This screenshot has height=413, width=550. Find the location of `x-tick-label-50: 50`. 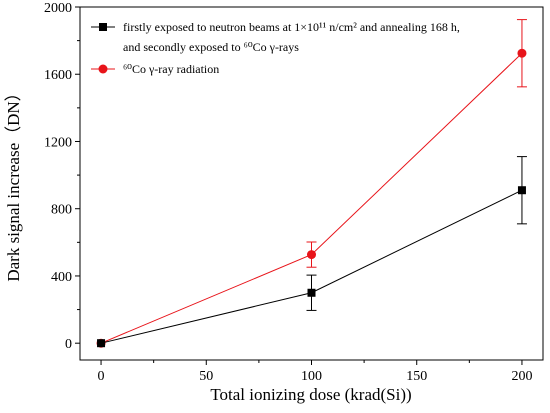

x-tick-label-50: 50 is located at coordinates (206, 376).